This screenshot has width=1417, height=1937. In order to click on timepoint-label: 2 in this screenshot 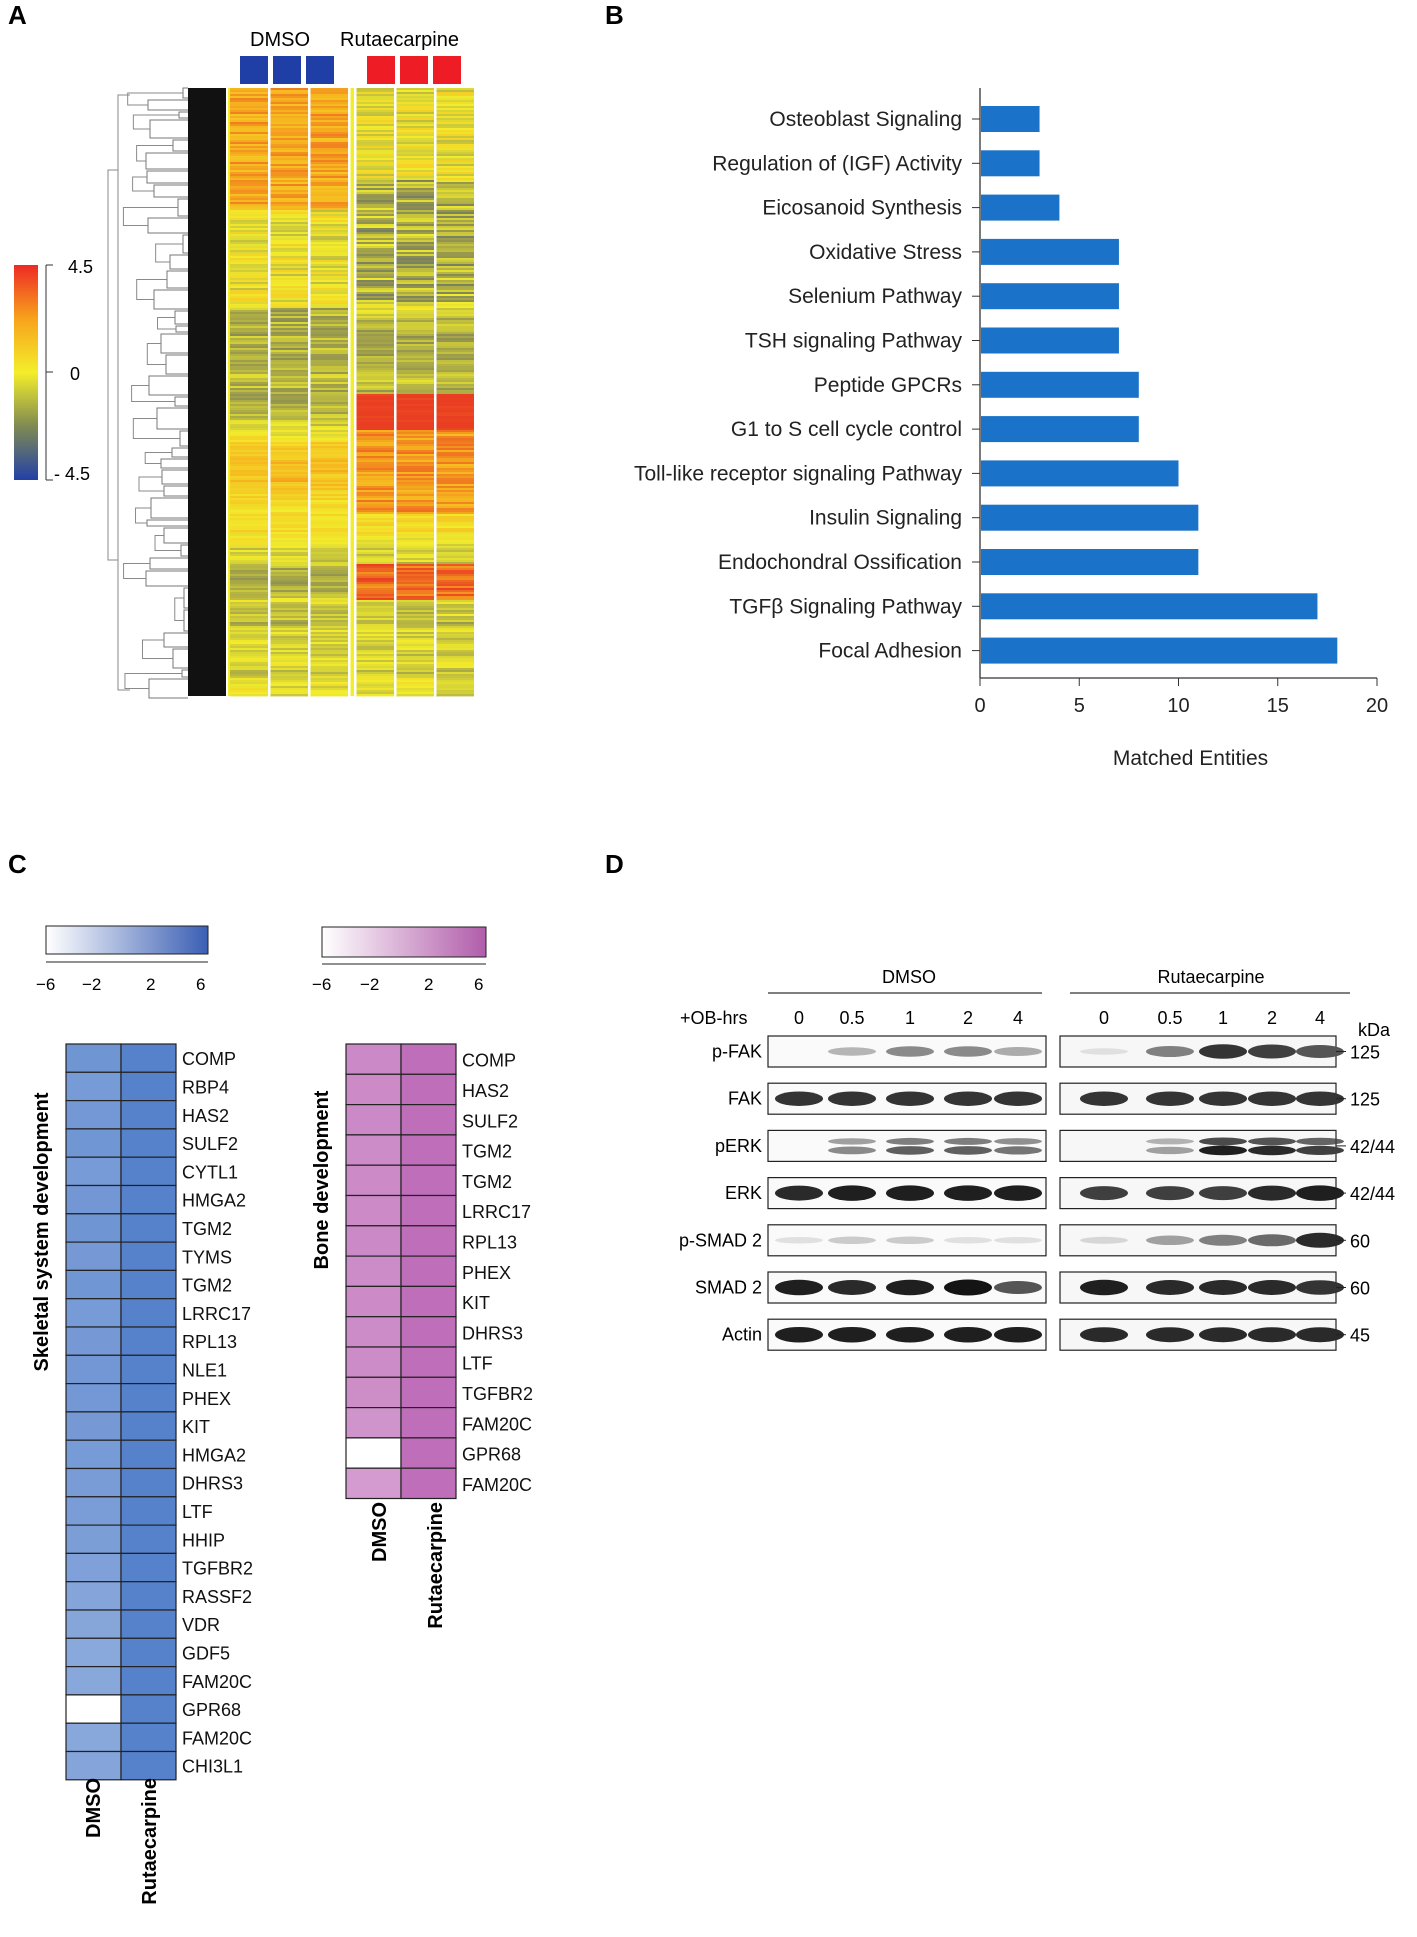, I will do `click(968, 1018)`.